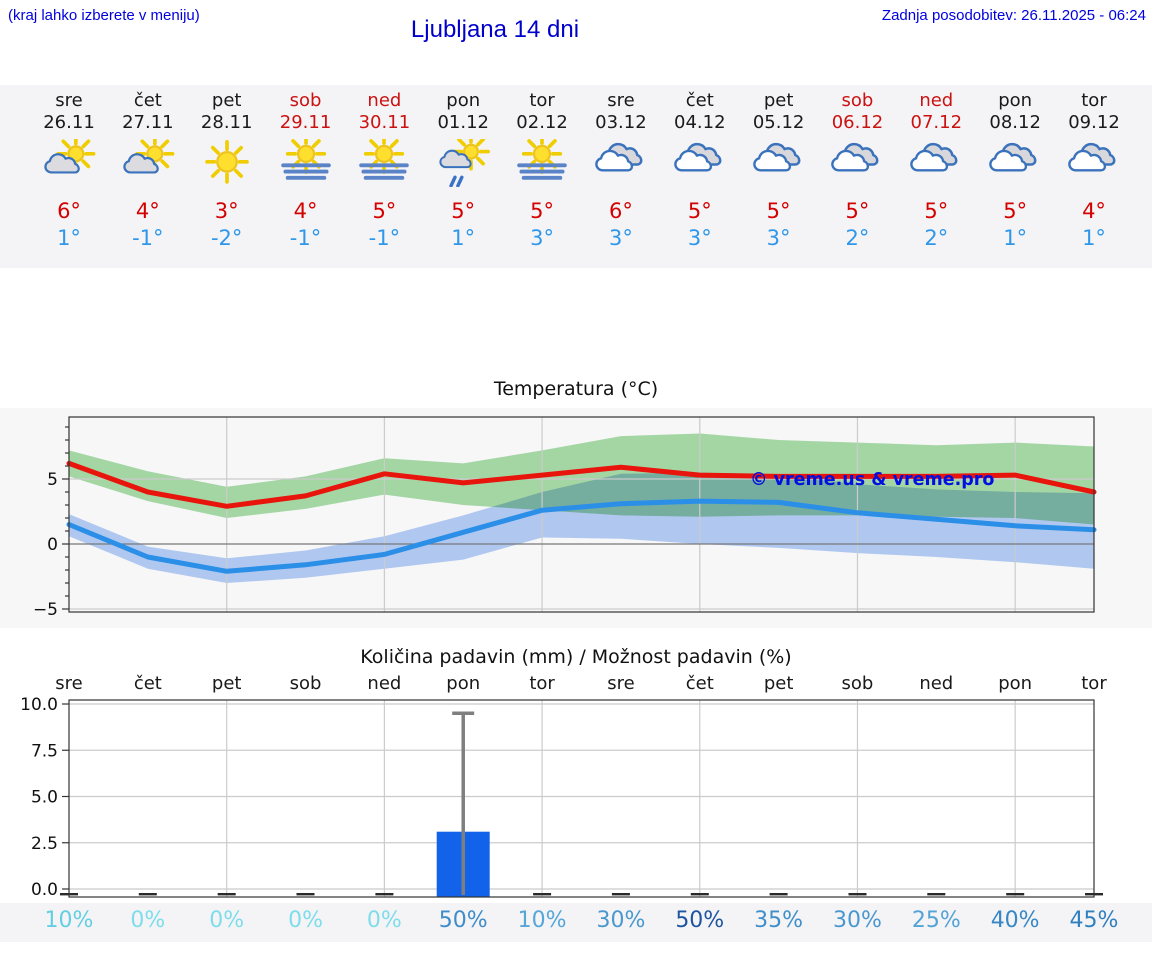 Image resolution: width=1152 pixels, height=975 pixels. What do you see at coordinates (463, 176) in the screenshot?
I see `forecast-day-column: pon 01.12 5° 1°` at bounding box center [463, 176].